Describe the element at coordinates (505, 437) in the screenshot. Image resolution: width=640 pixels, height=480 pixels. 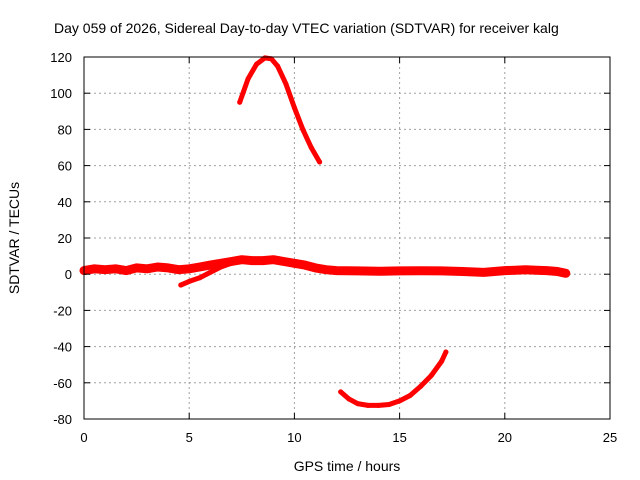
I see `x-tick-label: 20` at that location.